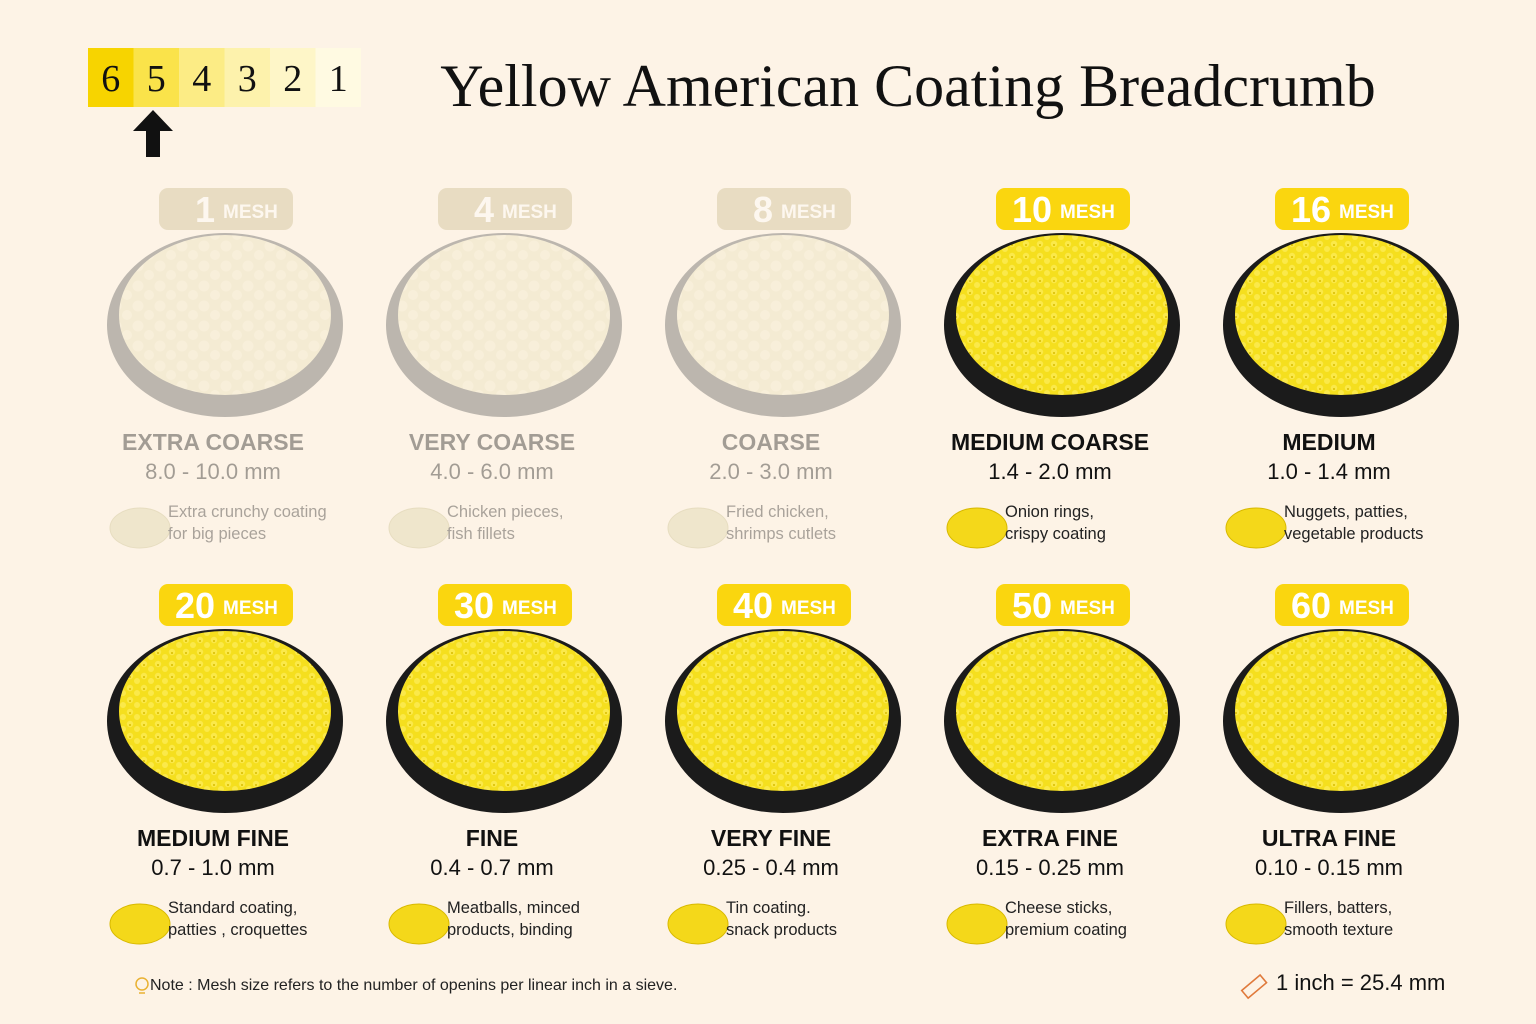 This screenshot has width=1536, height=1024. I want to click on ruler-icon, so click(1254, 986).